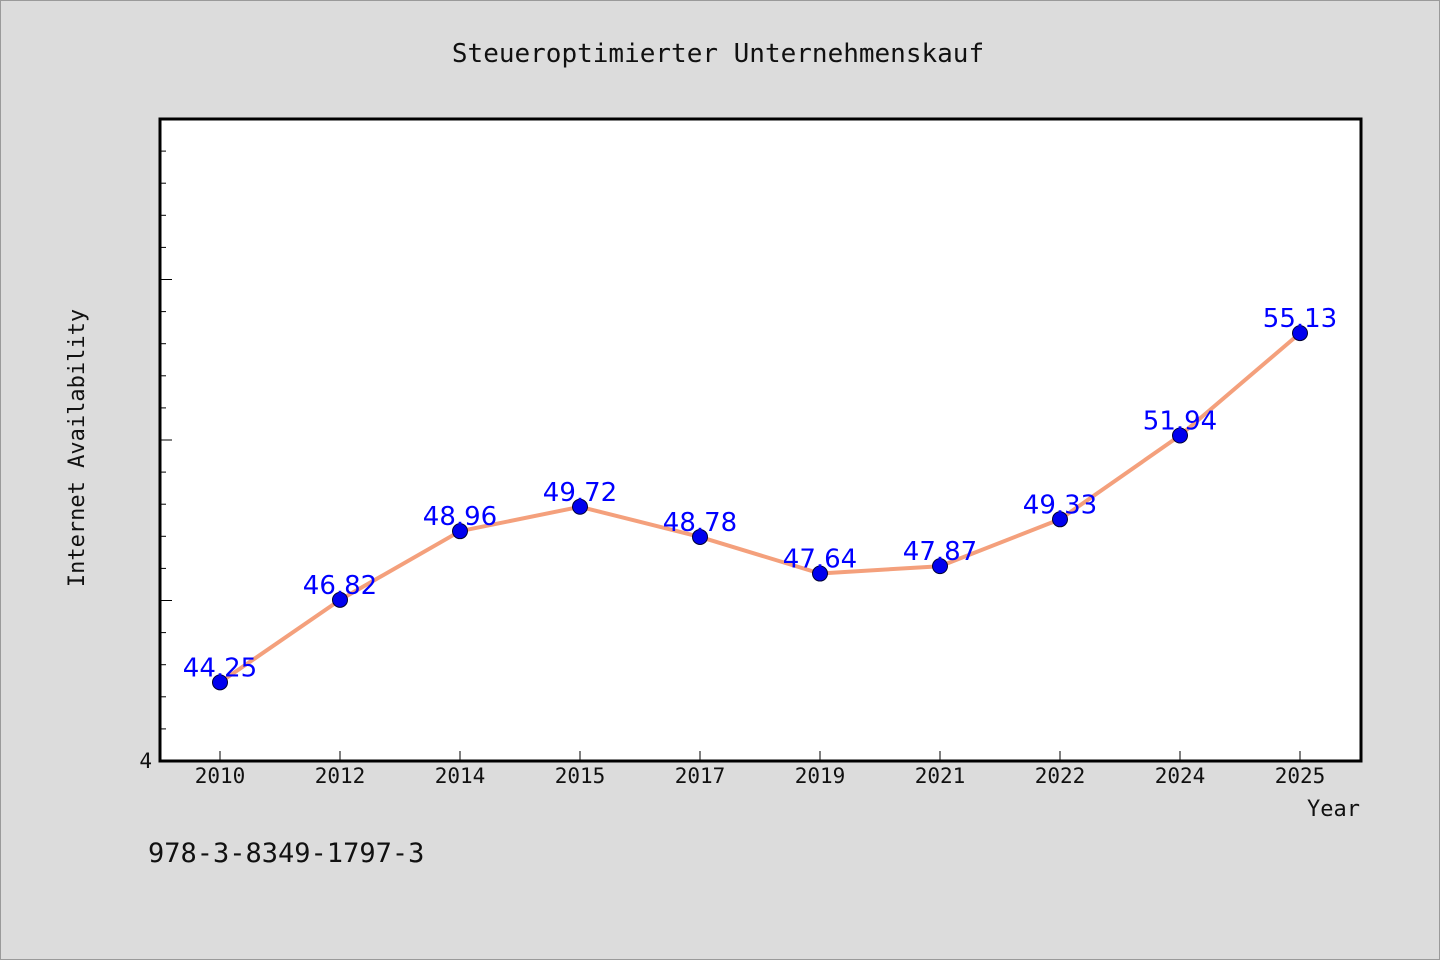 The image size is (1440, 960). Describe the element at coordinates (580, 493) in the screenshot. I see `data-label: 49.72` at that location.